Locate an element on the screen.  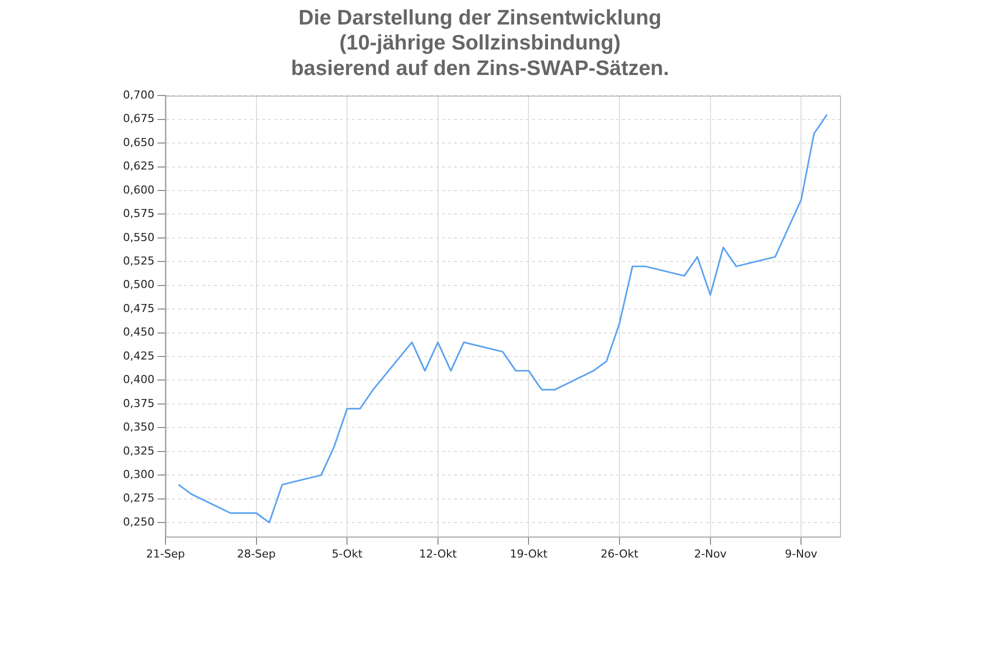
x-tick-label: 12-Okt is located at coordinates (438, 553).